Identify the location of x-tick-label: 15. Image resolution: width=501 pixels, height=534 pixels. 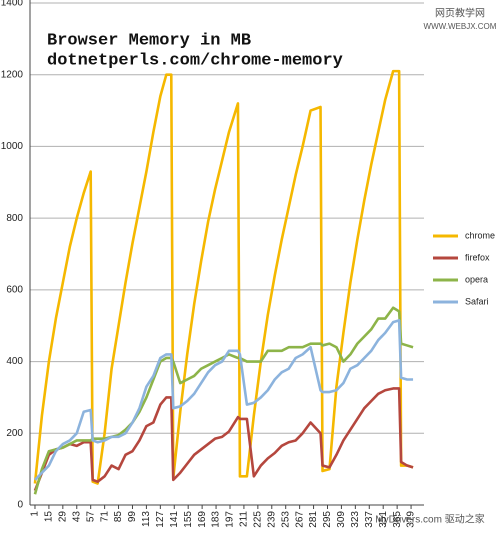
(49, 517).